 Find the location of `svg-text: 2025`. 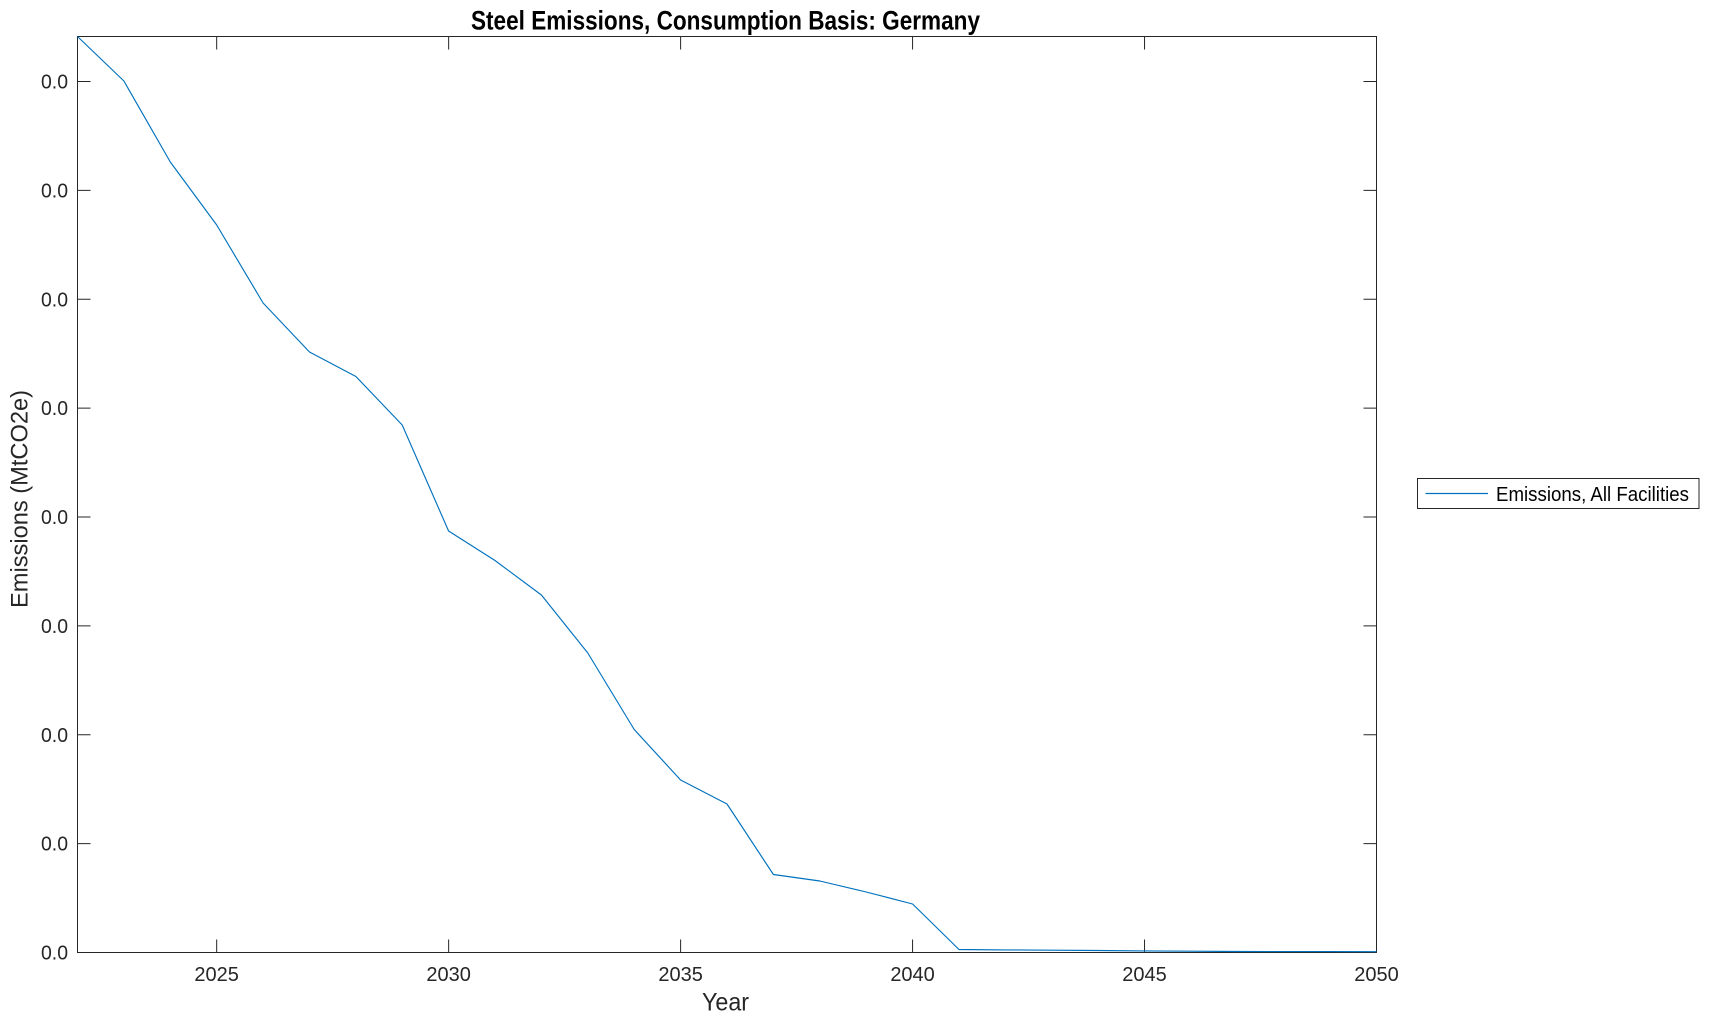

svg-text: 2025 is located at coordinates (216, 974).